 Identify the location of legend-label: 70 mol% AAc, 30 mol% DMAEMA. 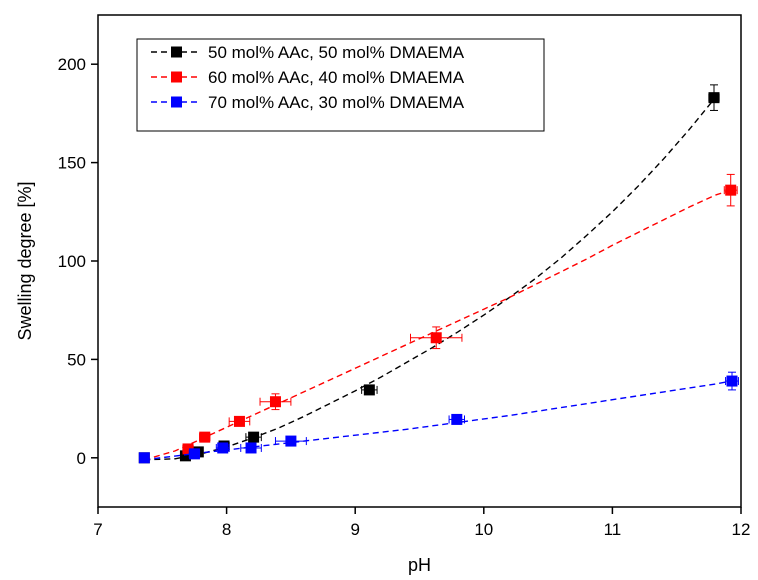
(336, 102).